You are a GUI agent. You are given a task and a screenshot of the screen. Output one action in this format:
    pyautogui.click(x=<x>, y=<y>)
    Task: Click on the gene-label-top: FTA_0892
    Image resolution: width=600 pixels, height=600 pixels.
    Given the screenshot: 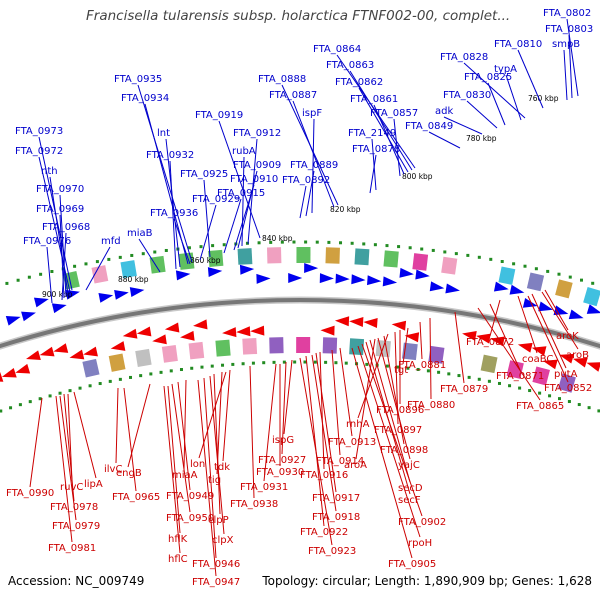 What is the action you would take?
    pyautogui.click(x=306, y=180)
    